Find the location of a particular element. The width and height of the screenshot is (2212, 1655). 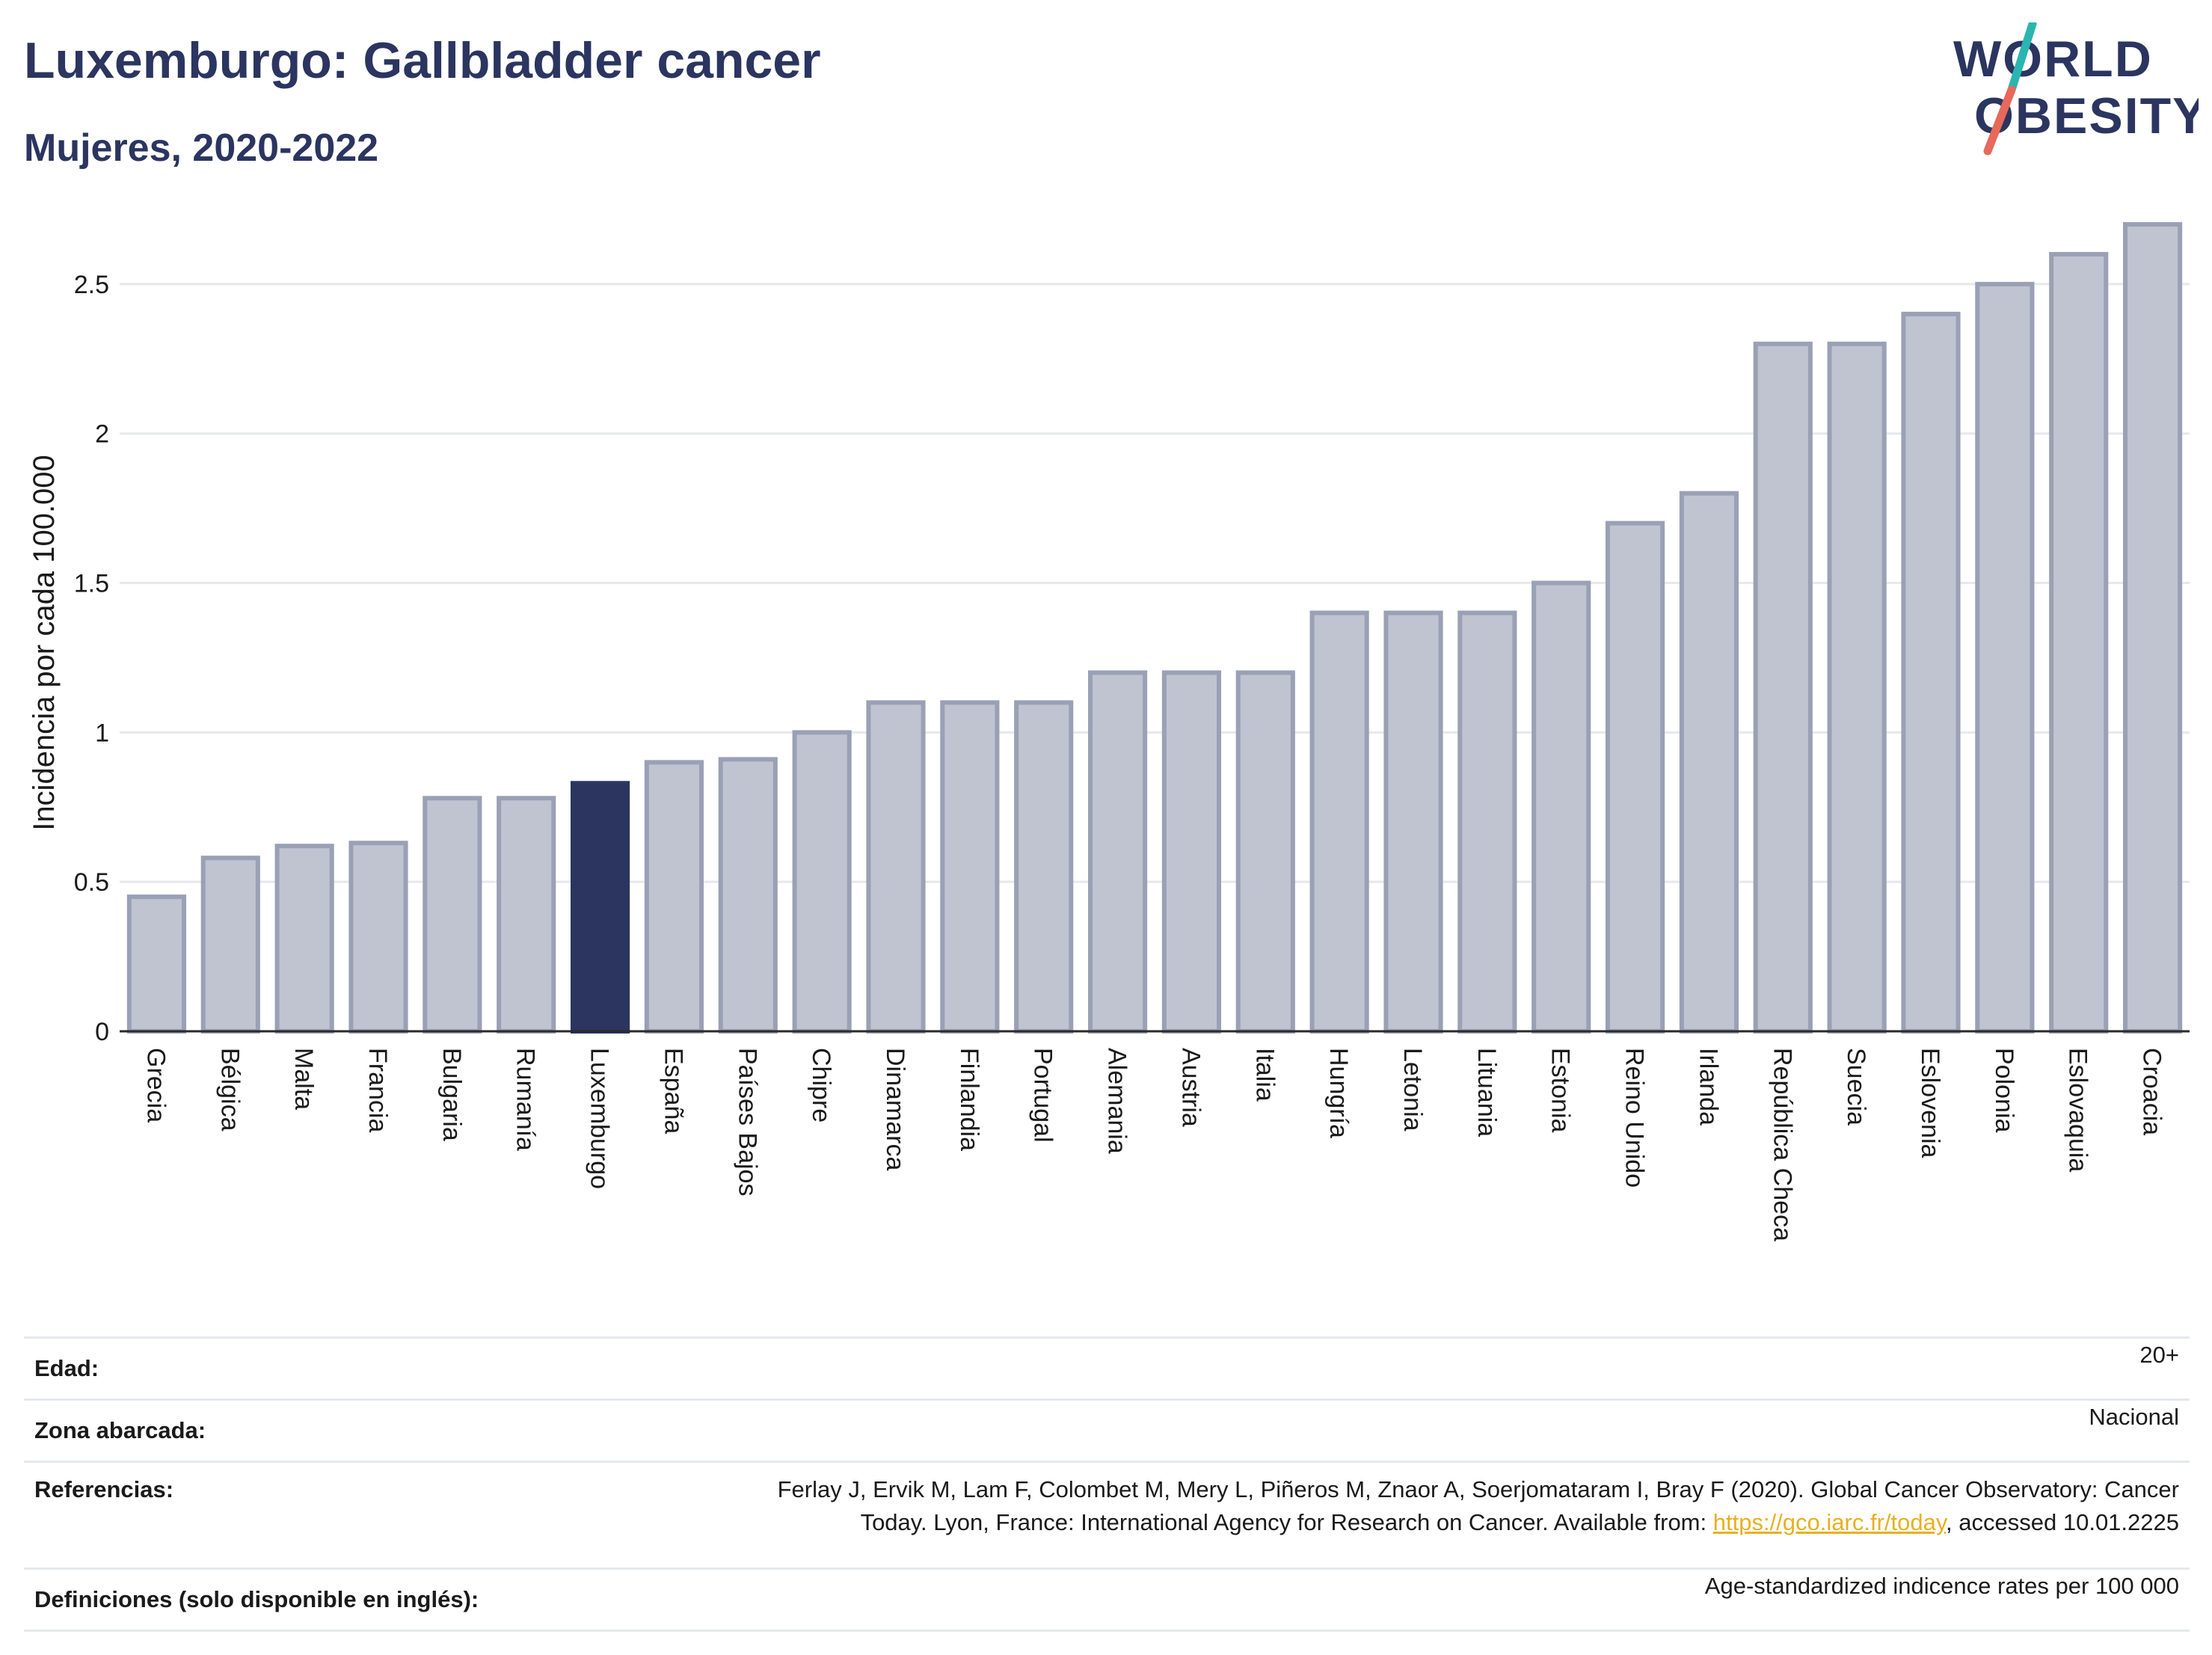

logo-slash-top is located at coordinates (2022, 58).